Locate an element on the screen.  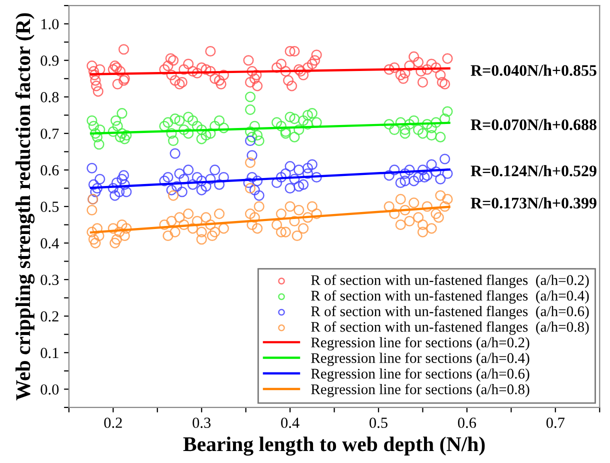
annotation: R=0.040N/h+0.855 is located at coordinates (533, 70).